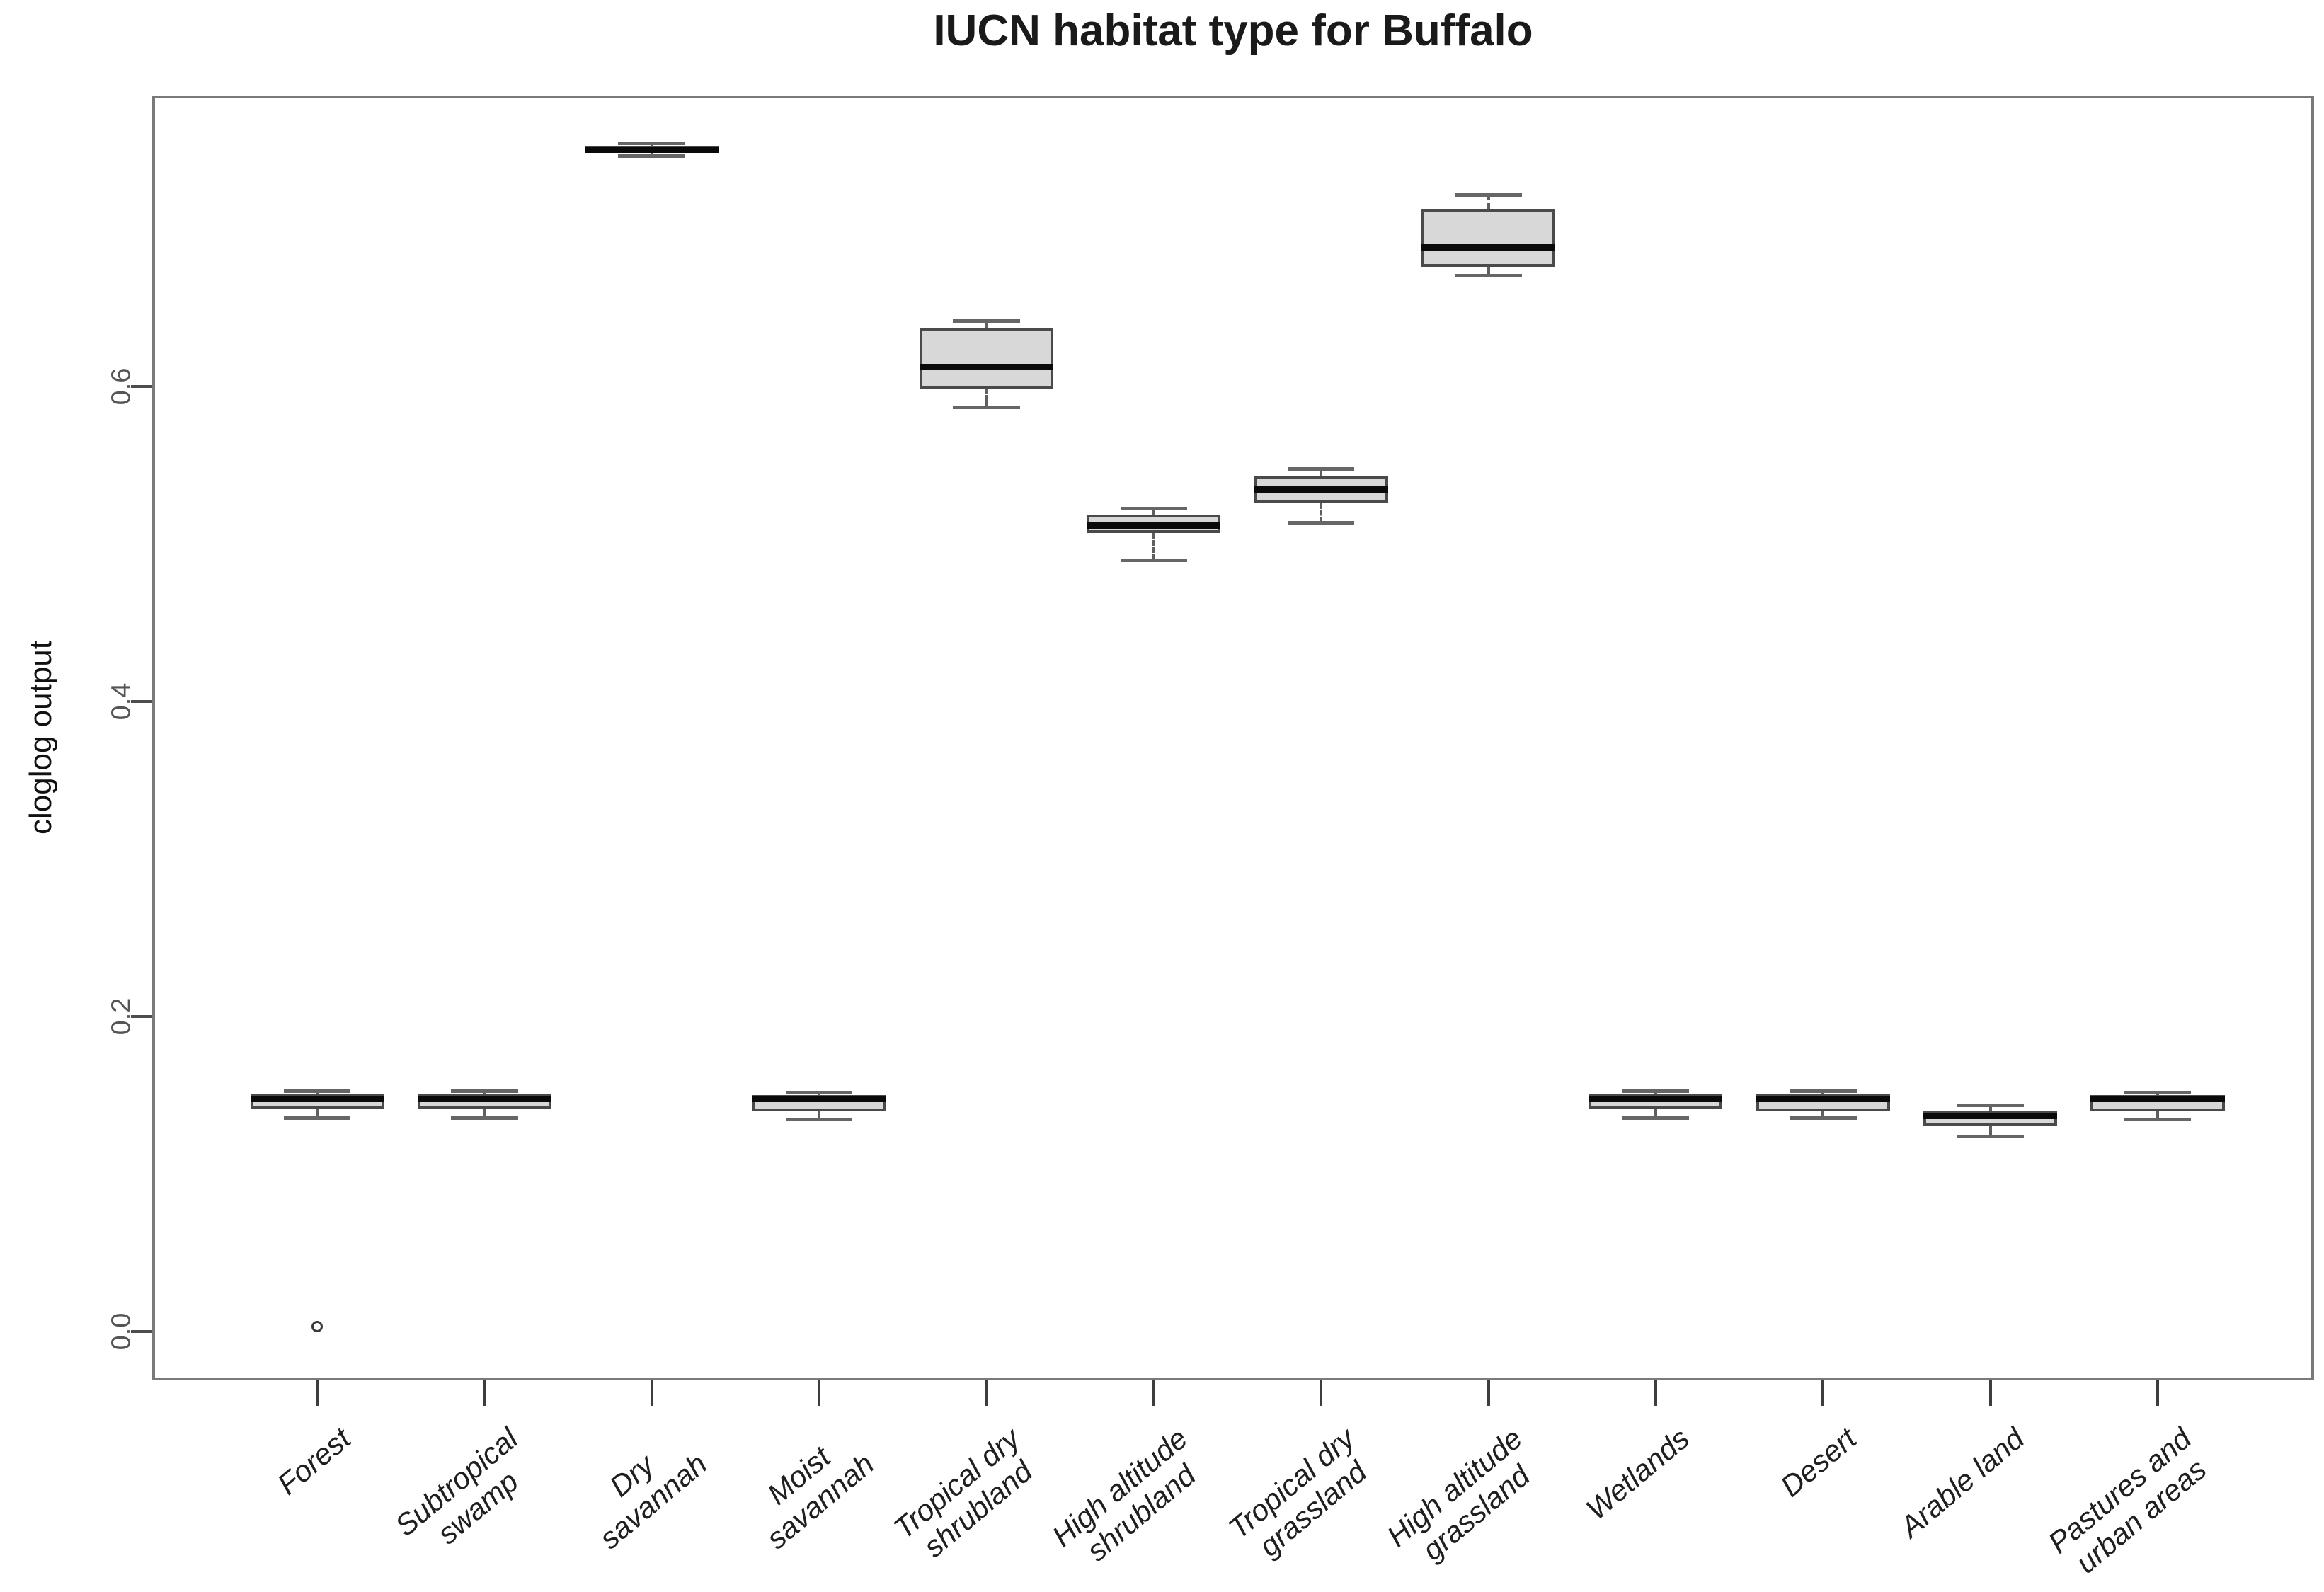 The height and width of the screenshot is (1592, 2324). What do you see at coordinates (2127, 1500) in the screenshot?
I see `x-tick-label: Pastures and urban areas` at bounding box center [2127, 1500].